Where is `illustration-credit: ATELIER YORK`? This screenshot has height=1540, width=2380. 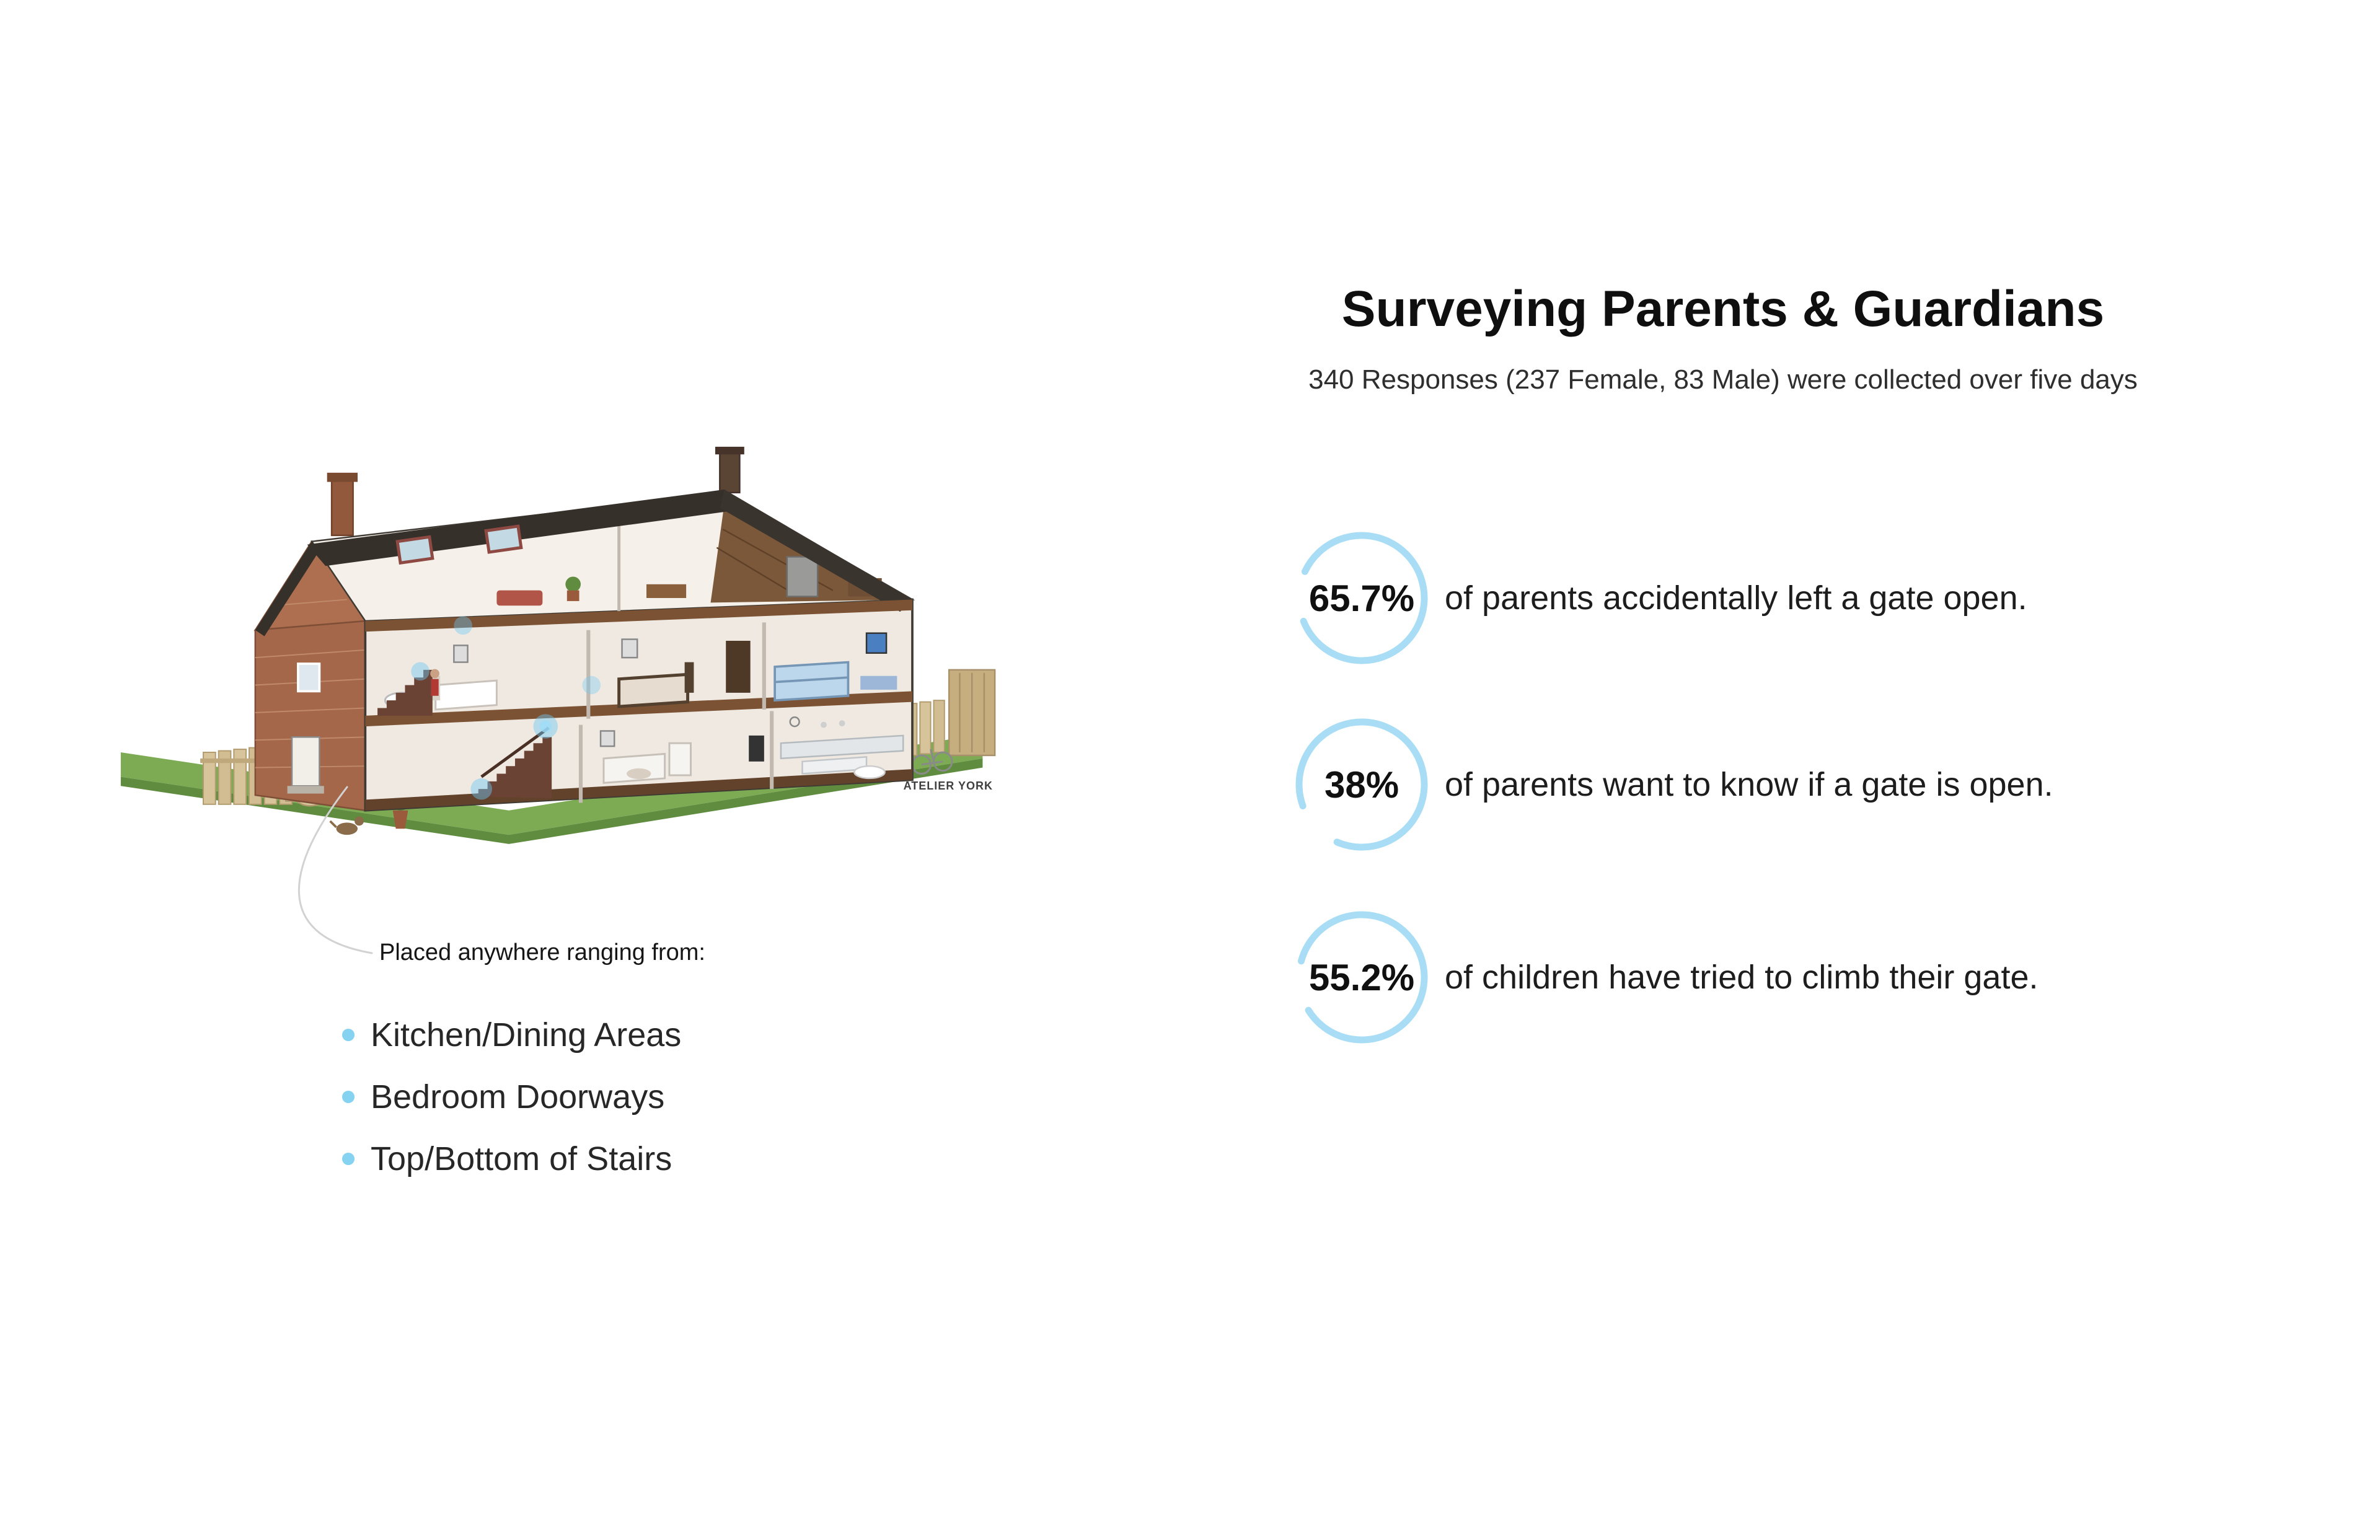
illustration-credit: ATELIER YORK is located at coordinates (948, 786).